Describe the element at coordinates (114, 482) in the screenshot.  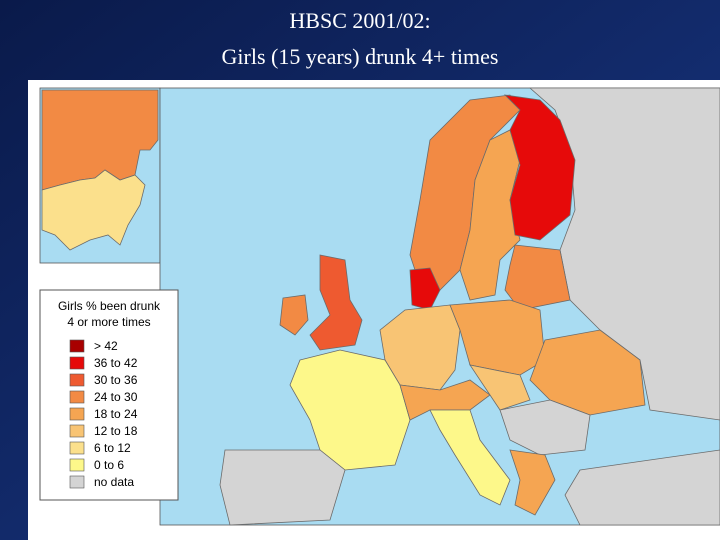
I see `legend-label: no data` at that location.